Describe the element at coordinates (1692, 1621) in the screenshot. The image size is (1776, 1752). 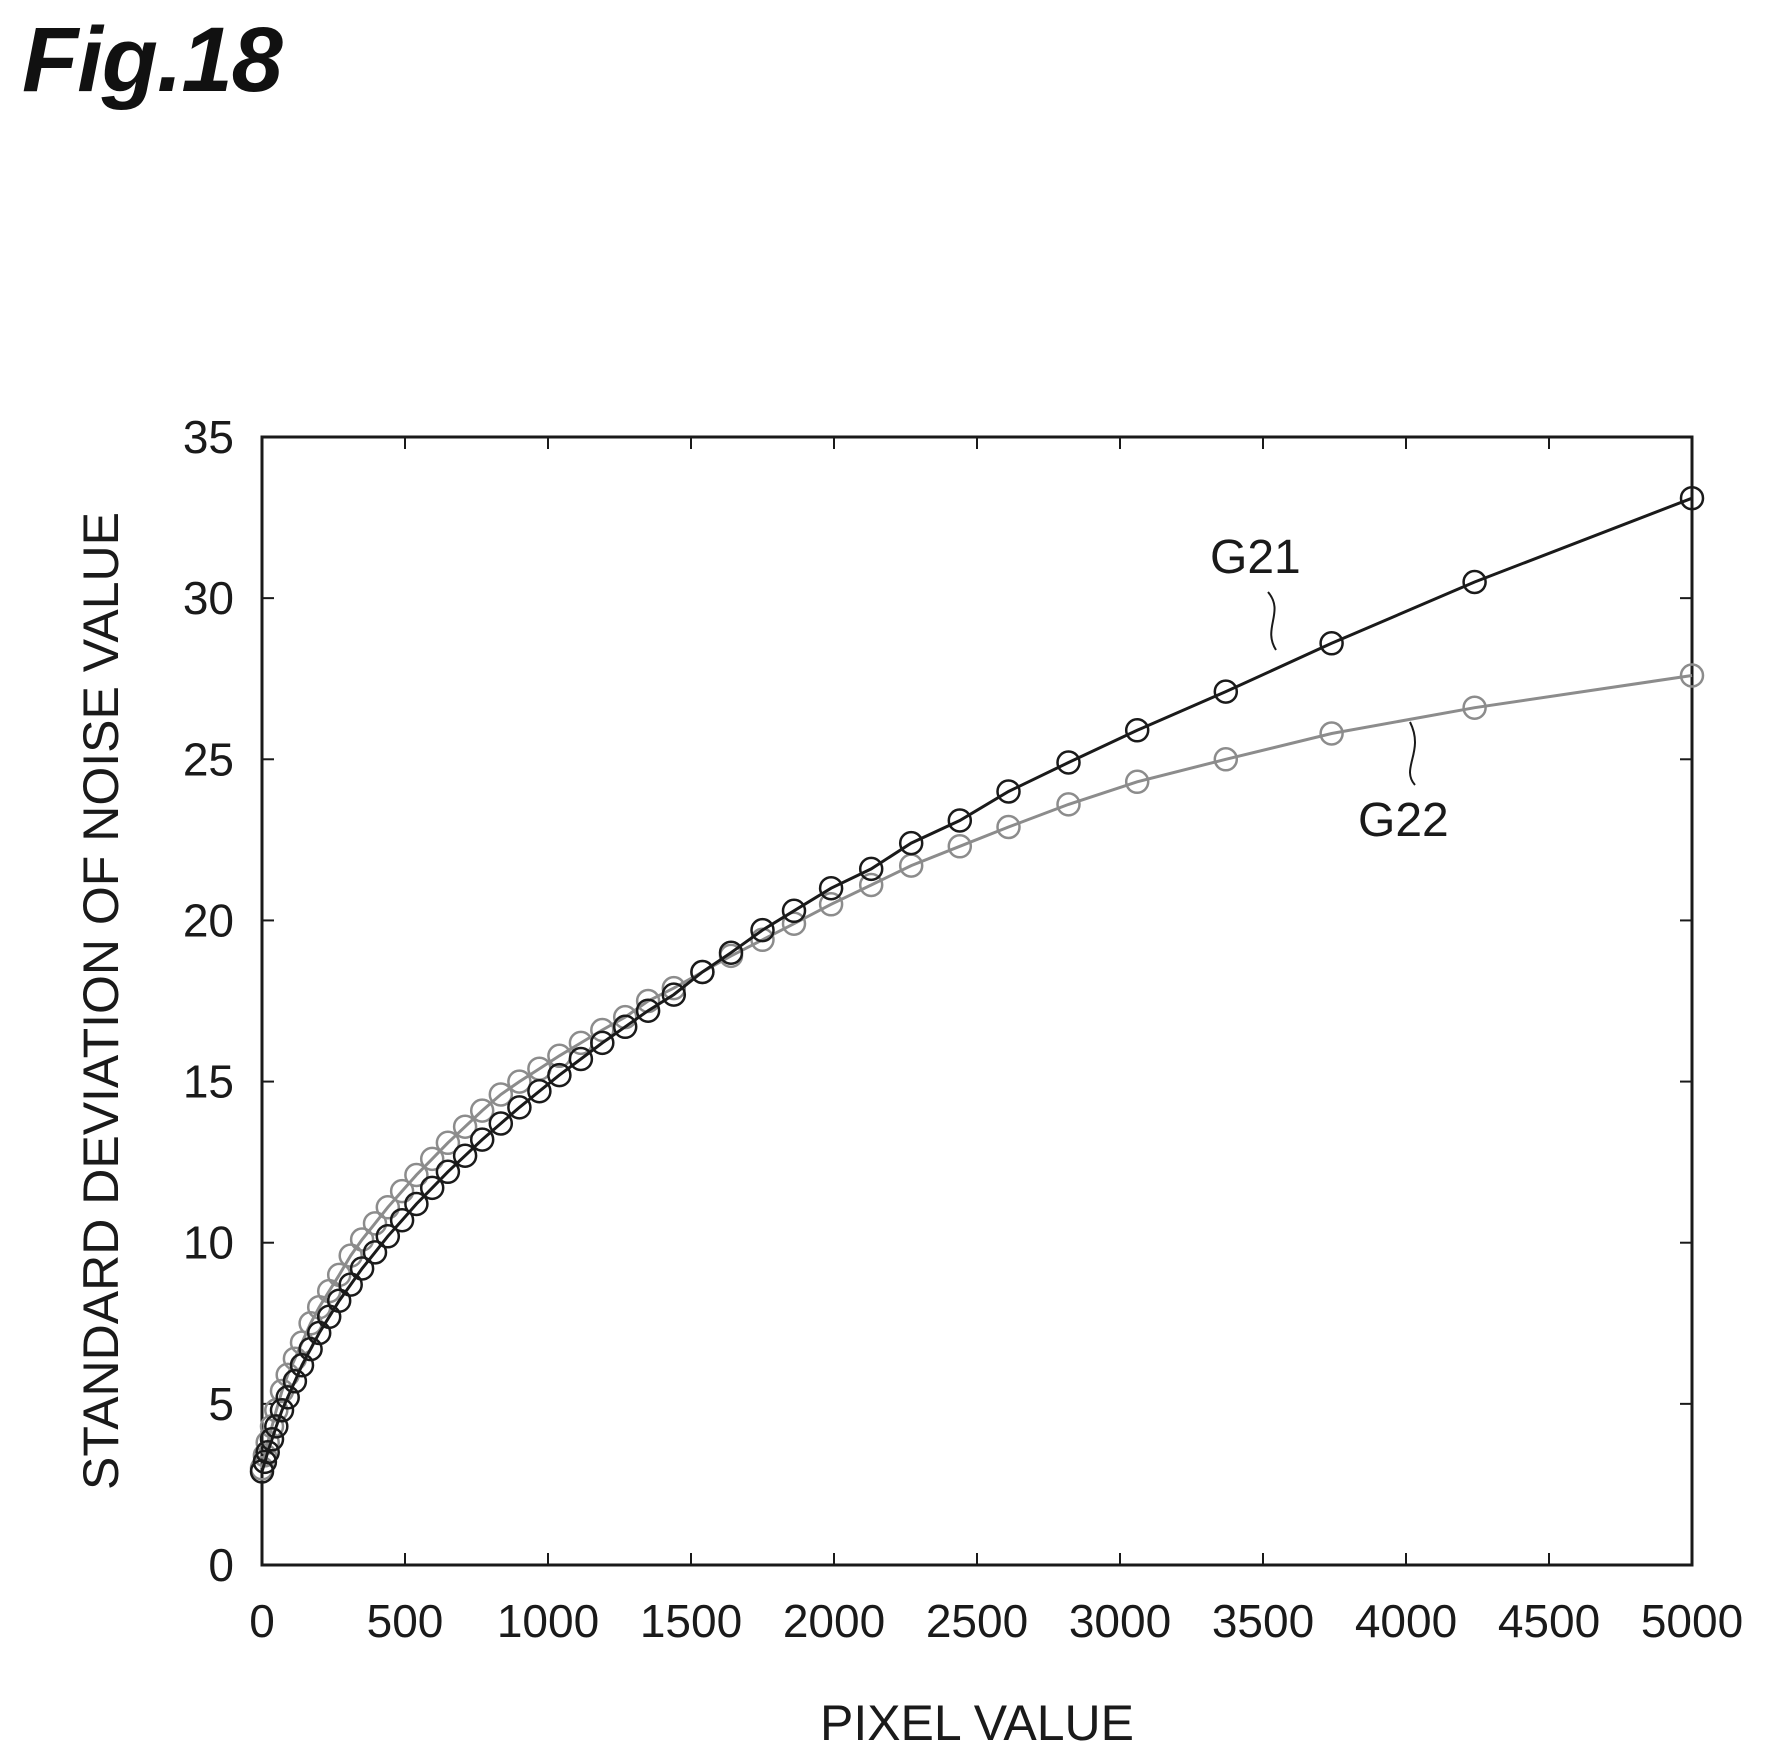
I see `x-tick-label: 5000` at that location.